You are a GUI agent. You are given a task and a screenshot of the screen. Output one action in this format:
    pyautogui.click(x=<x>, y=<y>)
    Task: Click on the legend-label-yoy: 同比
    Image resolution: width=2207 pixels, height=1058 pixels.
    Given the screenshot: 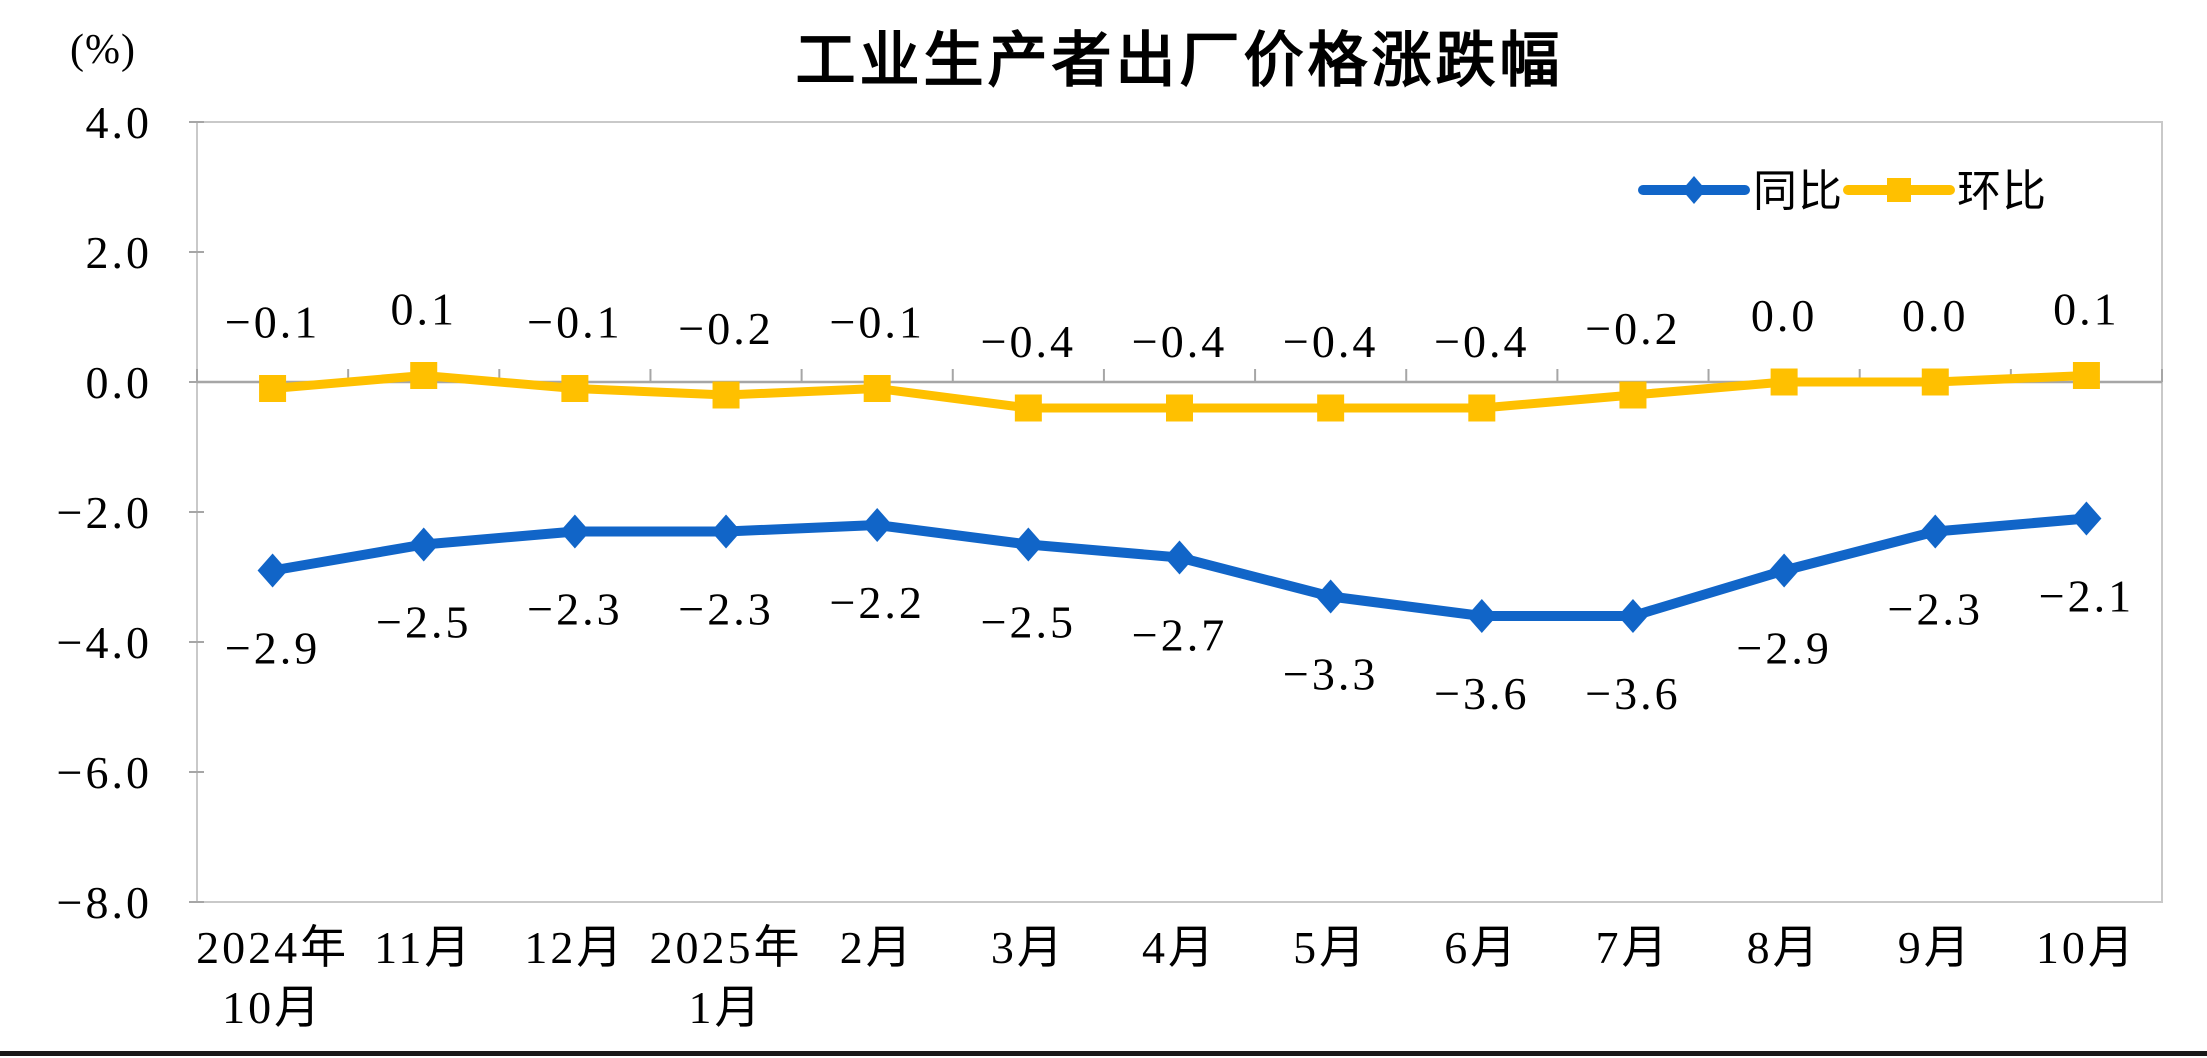 What is the action you would take?
    pyautogui.click(x=1798, y=191)
    